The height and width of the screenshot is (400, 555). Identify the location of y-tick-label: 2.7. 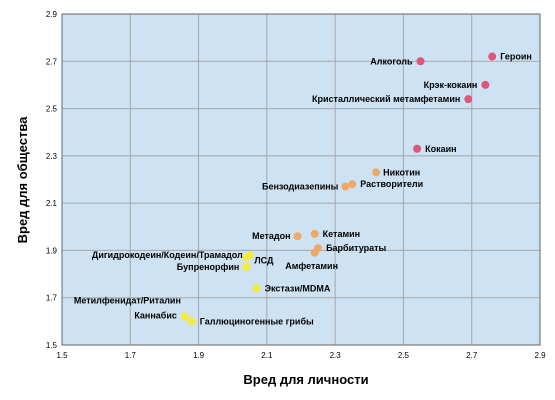
(52, 61).